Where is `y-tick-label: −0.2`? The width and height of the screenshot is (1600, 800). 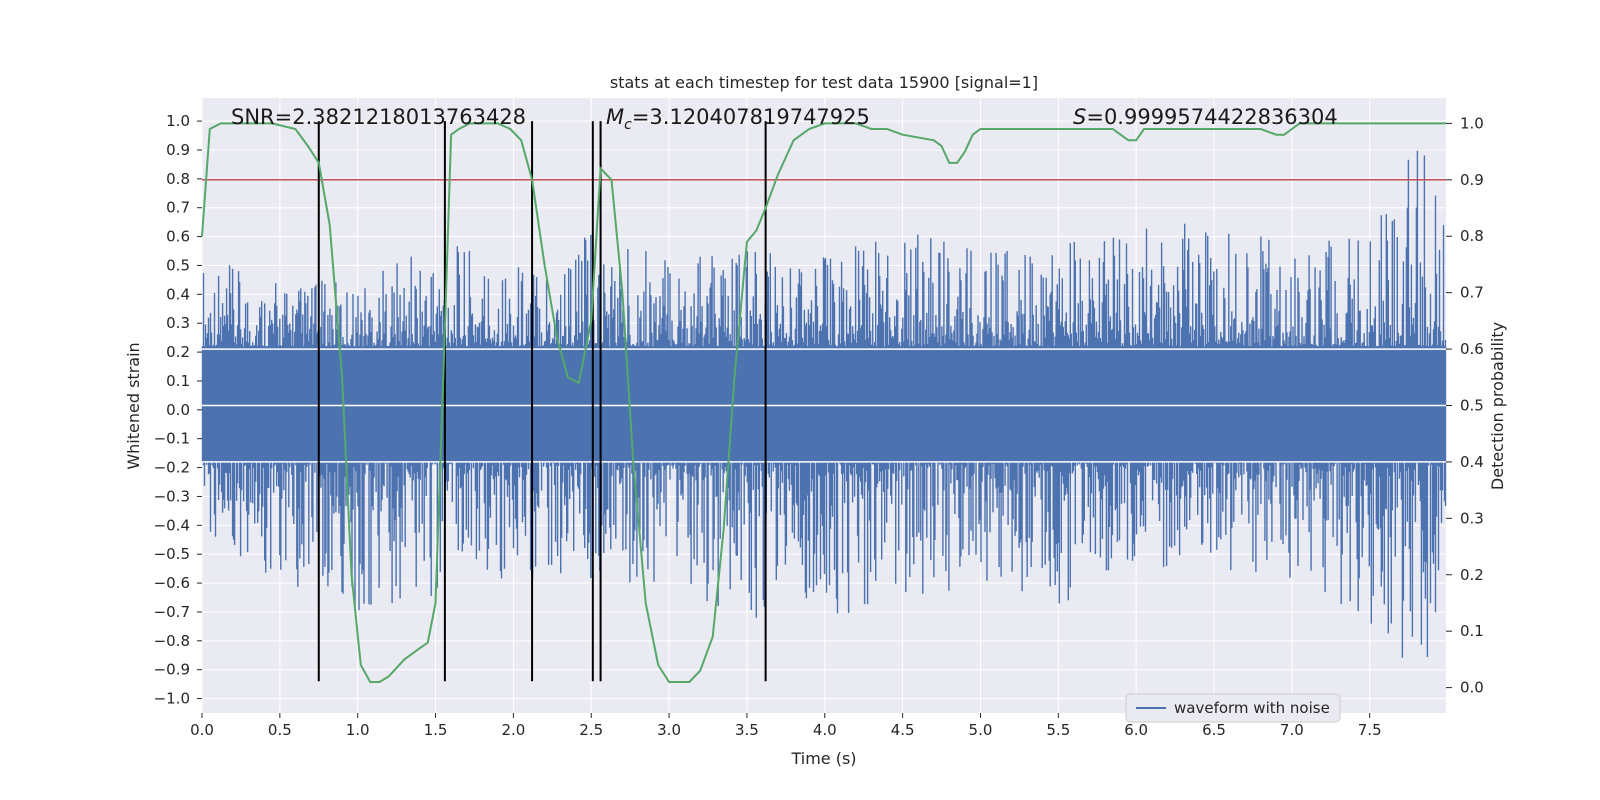
y-tick-label: −0.2 is located at coordinates (172, 468).